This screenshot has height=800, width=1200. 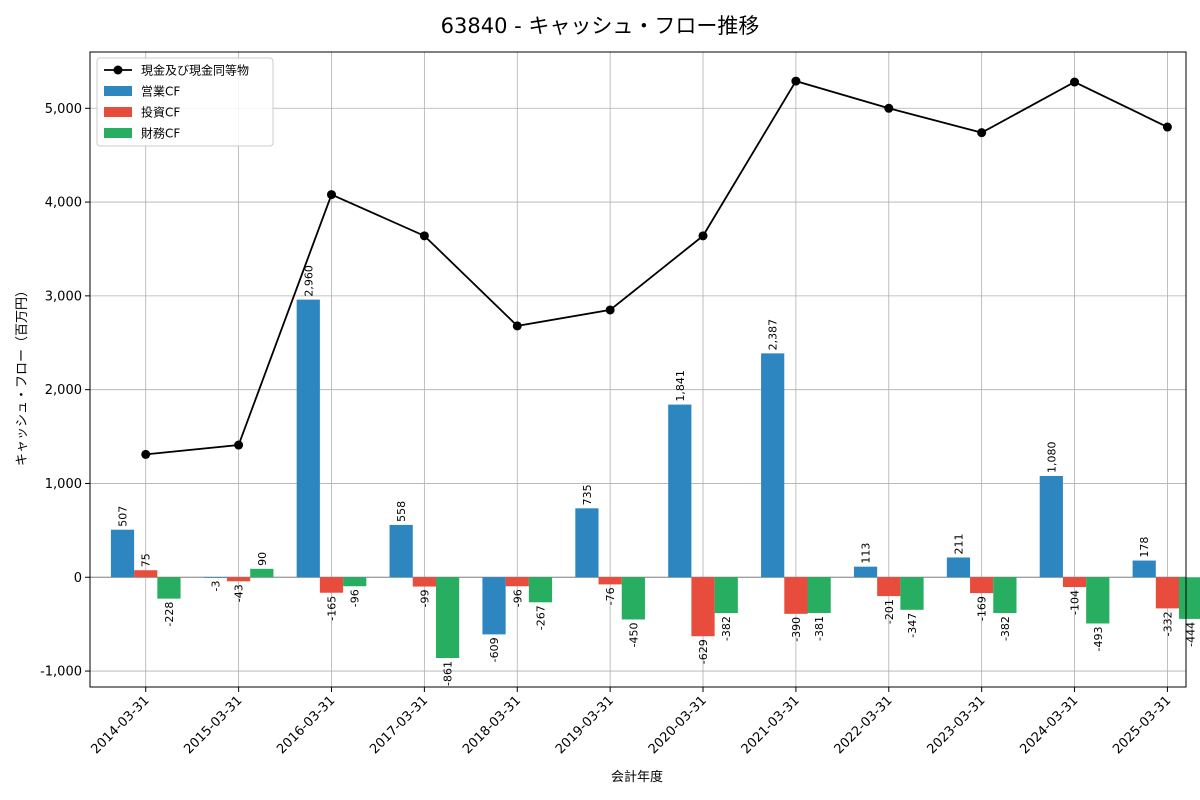 I want to click on y-tick-label: 0, so click(x=78, y=578).